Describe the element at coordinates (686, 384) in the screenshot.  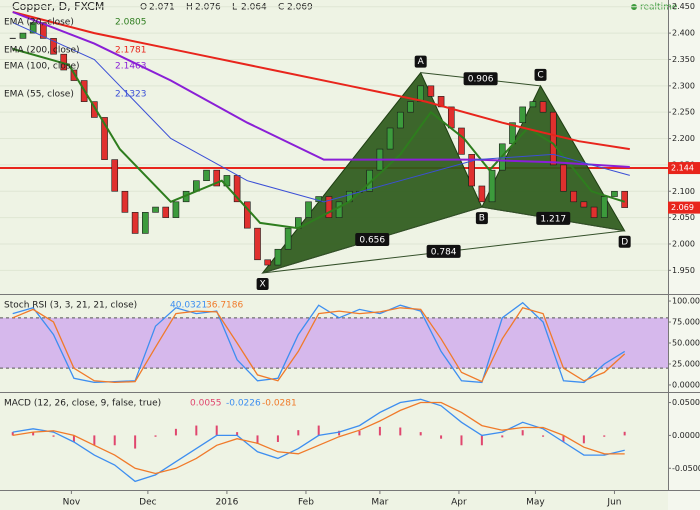
I see `y-tick-label: 0.0000` at that location.